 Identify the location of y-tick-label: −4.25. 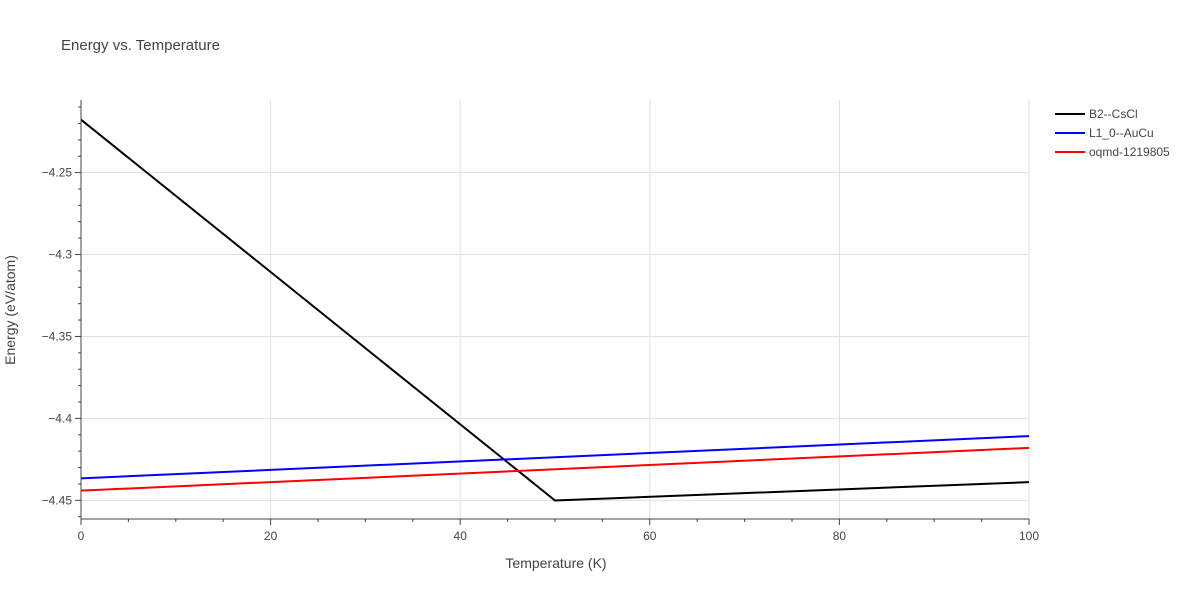
(57, 173).